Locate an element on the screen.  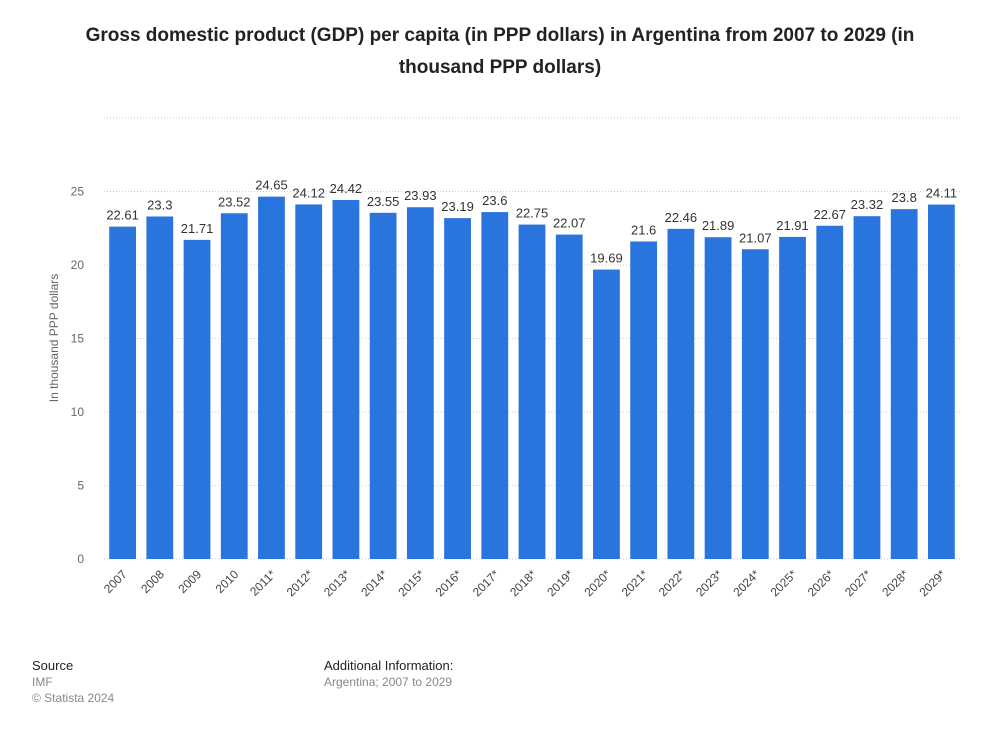
y-tick-label: 20 is located at coordinates (78, 265).